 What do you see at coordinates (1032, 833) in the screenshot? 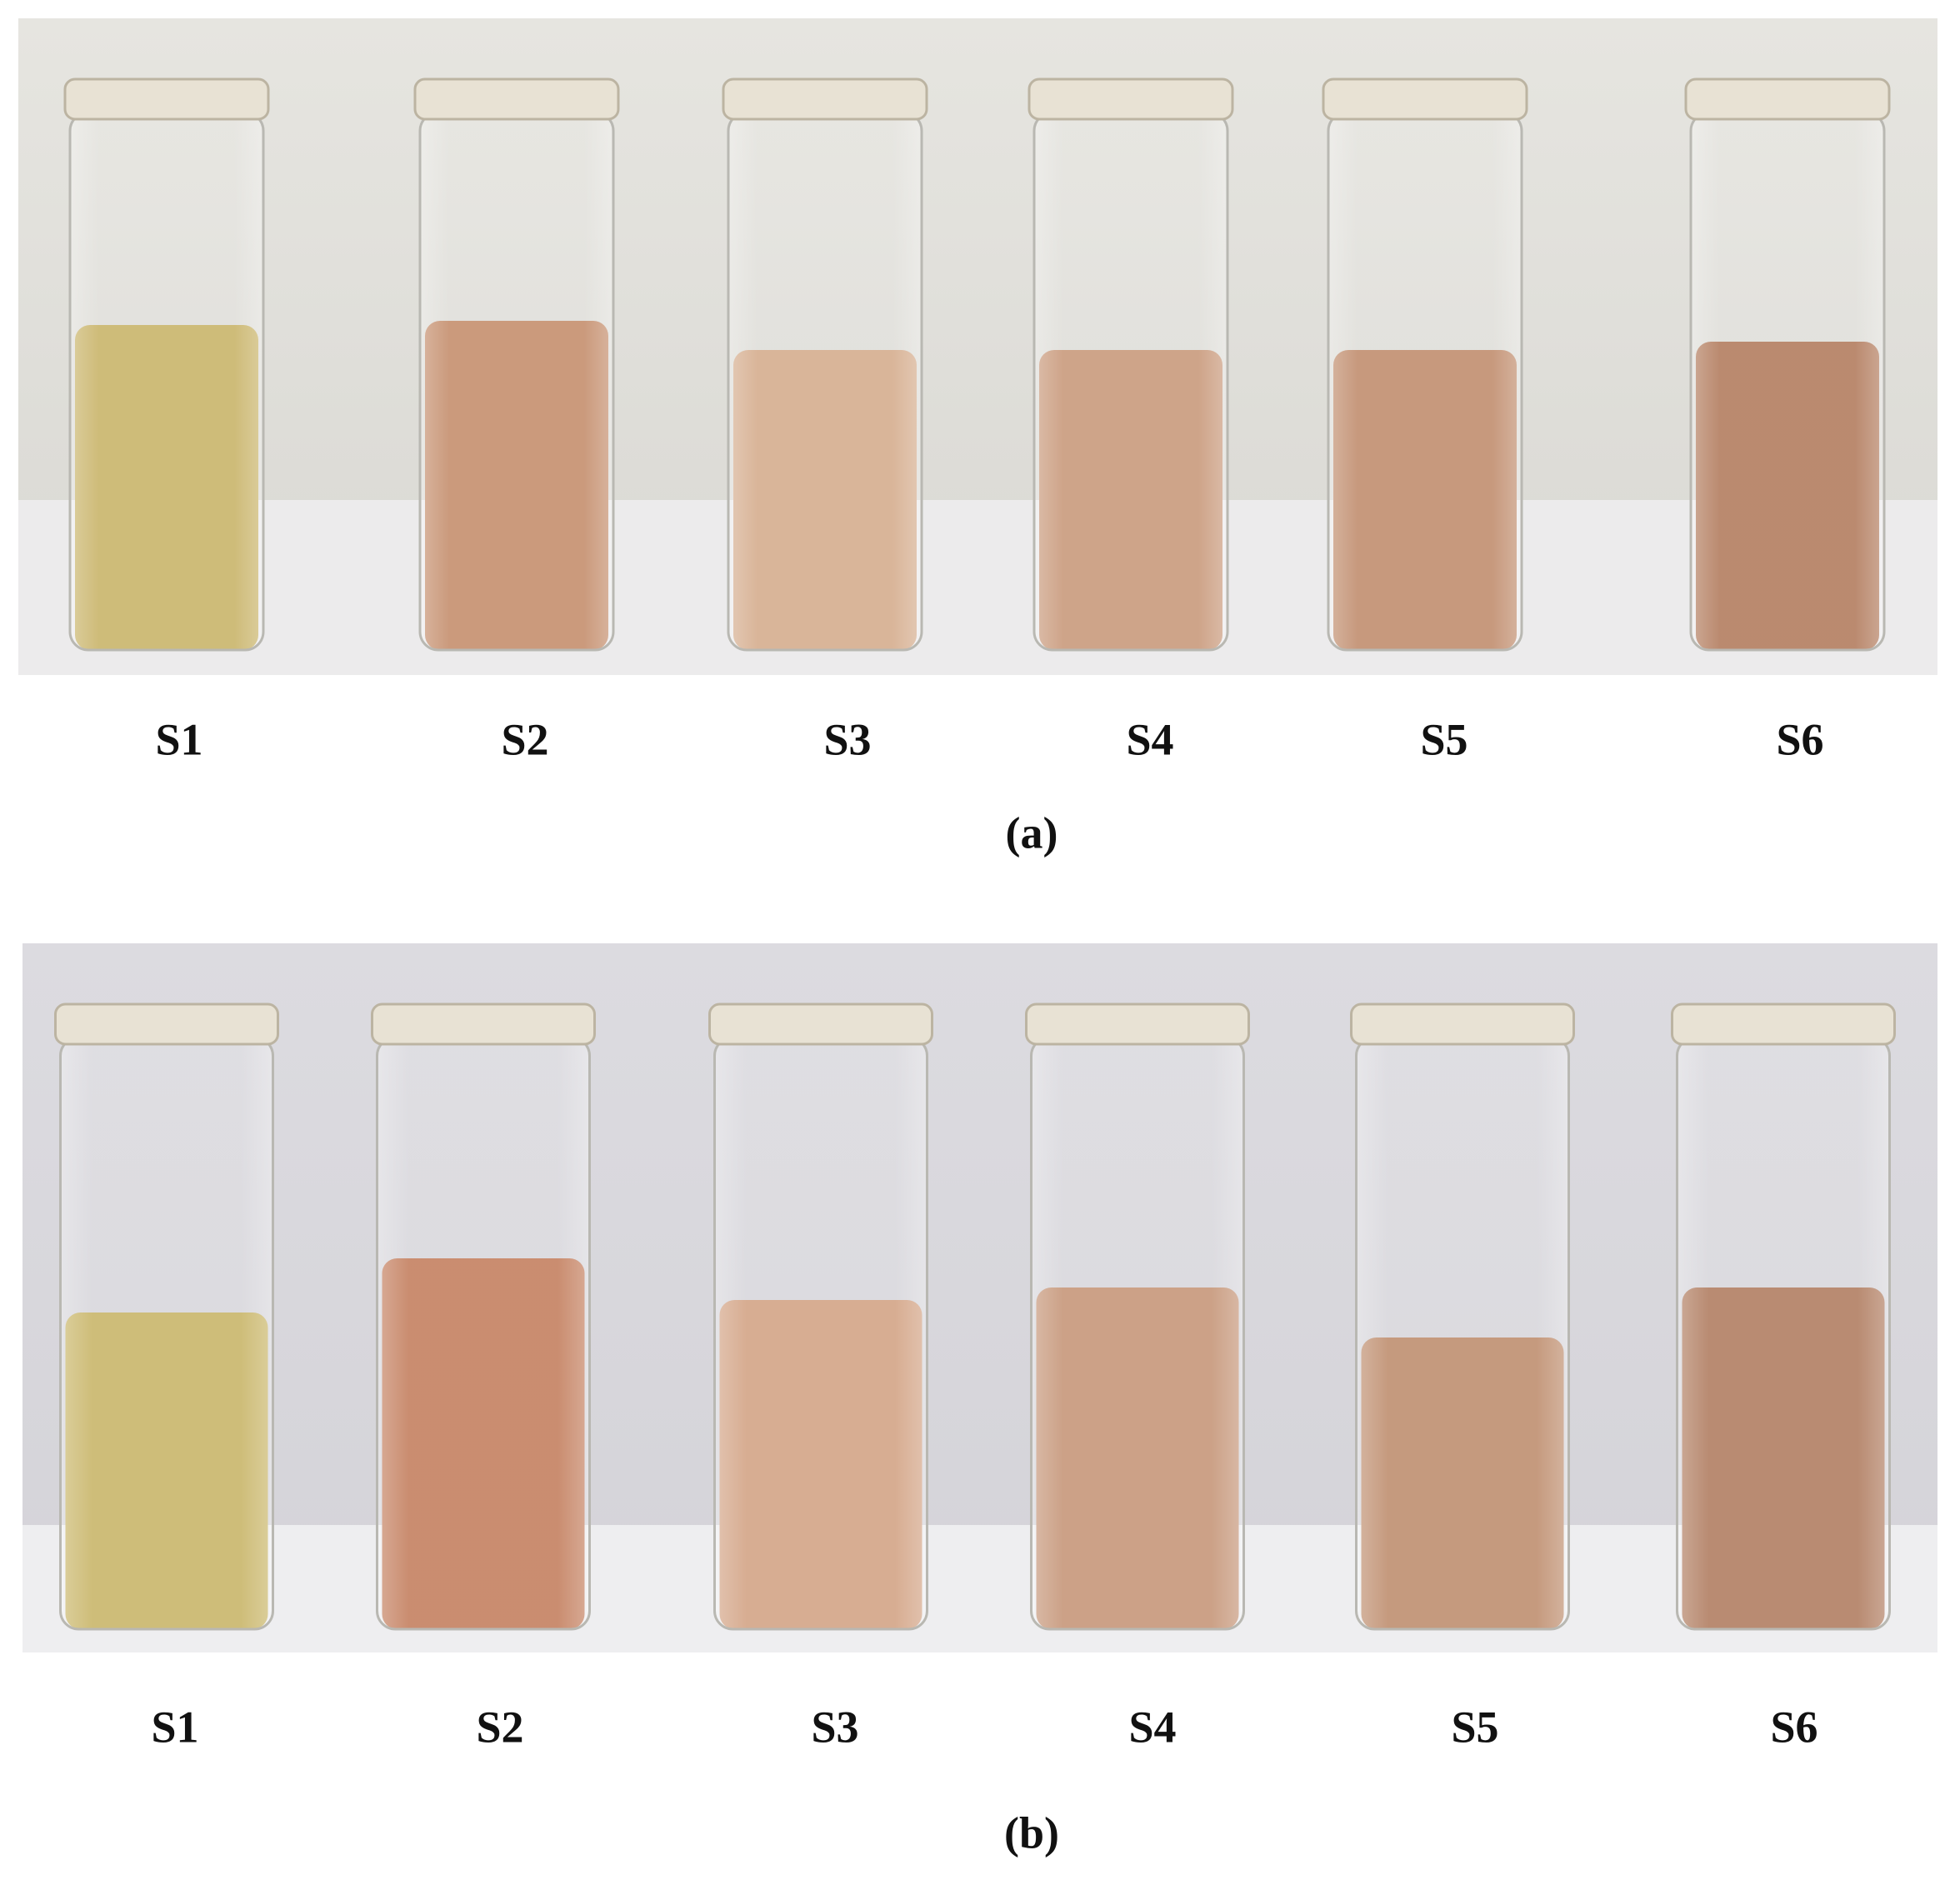
I see `panel-caption: (a)` at bounding box center [1032, 833].